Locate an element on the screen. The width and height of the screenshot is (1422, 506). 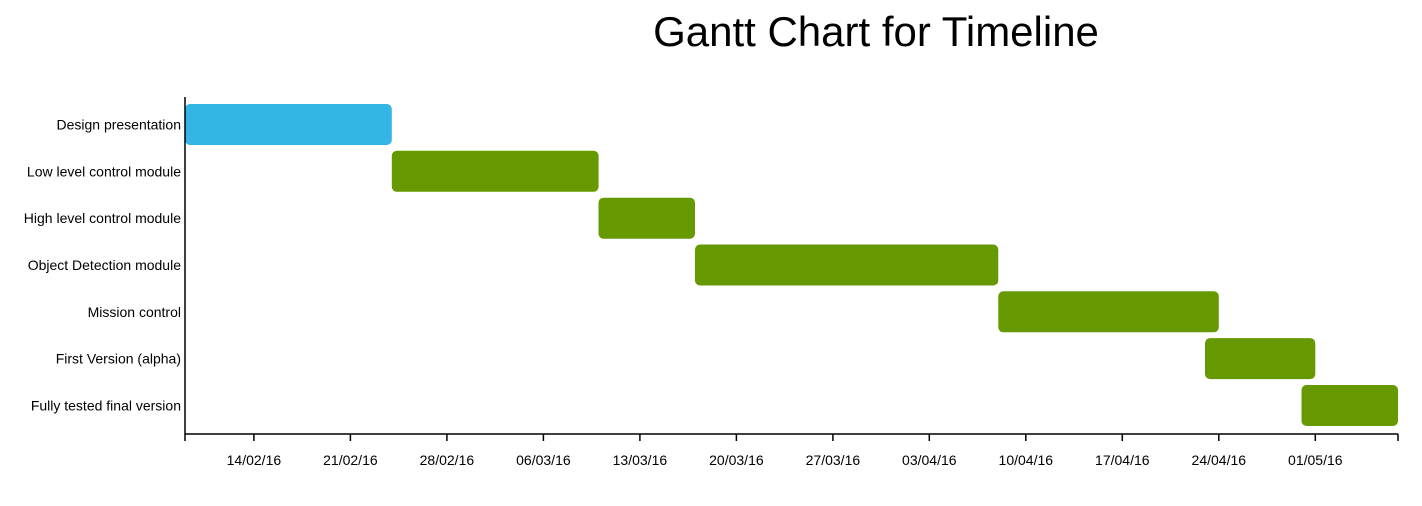
x-tick-label-3: 28/02/16 is located at coordinates (447, 460).